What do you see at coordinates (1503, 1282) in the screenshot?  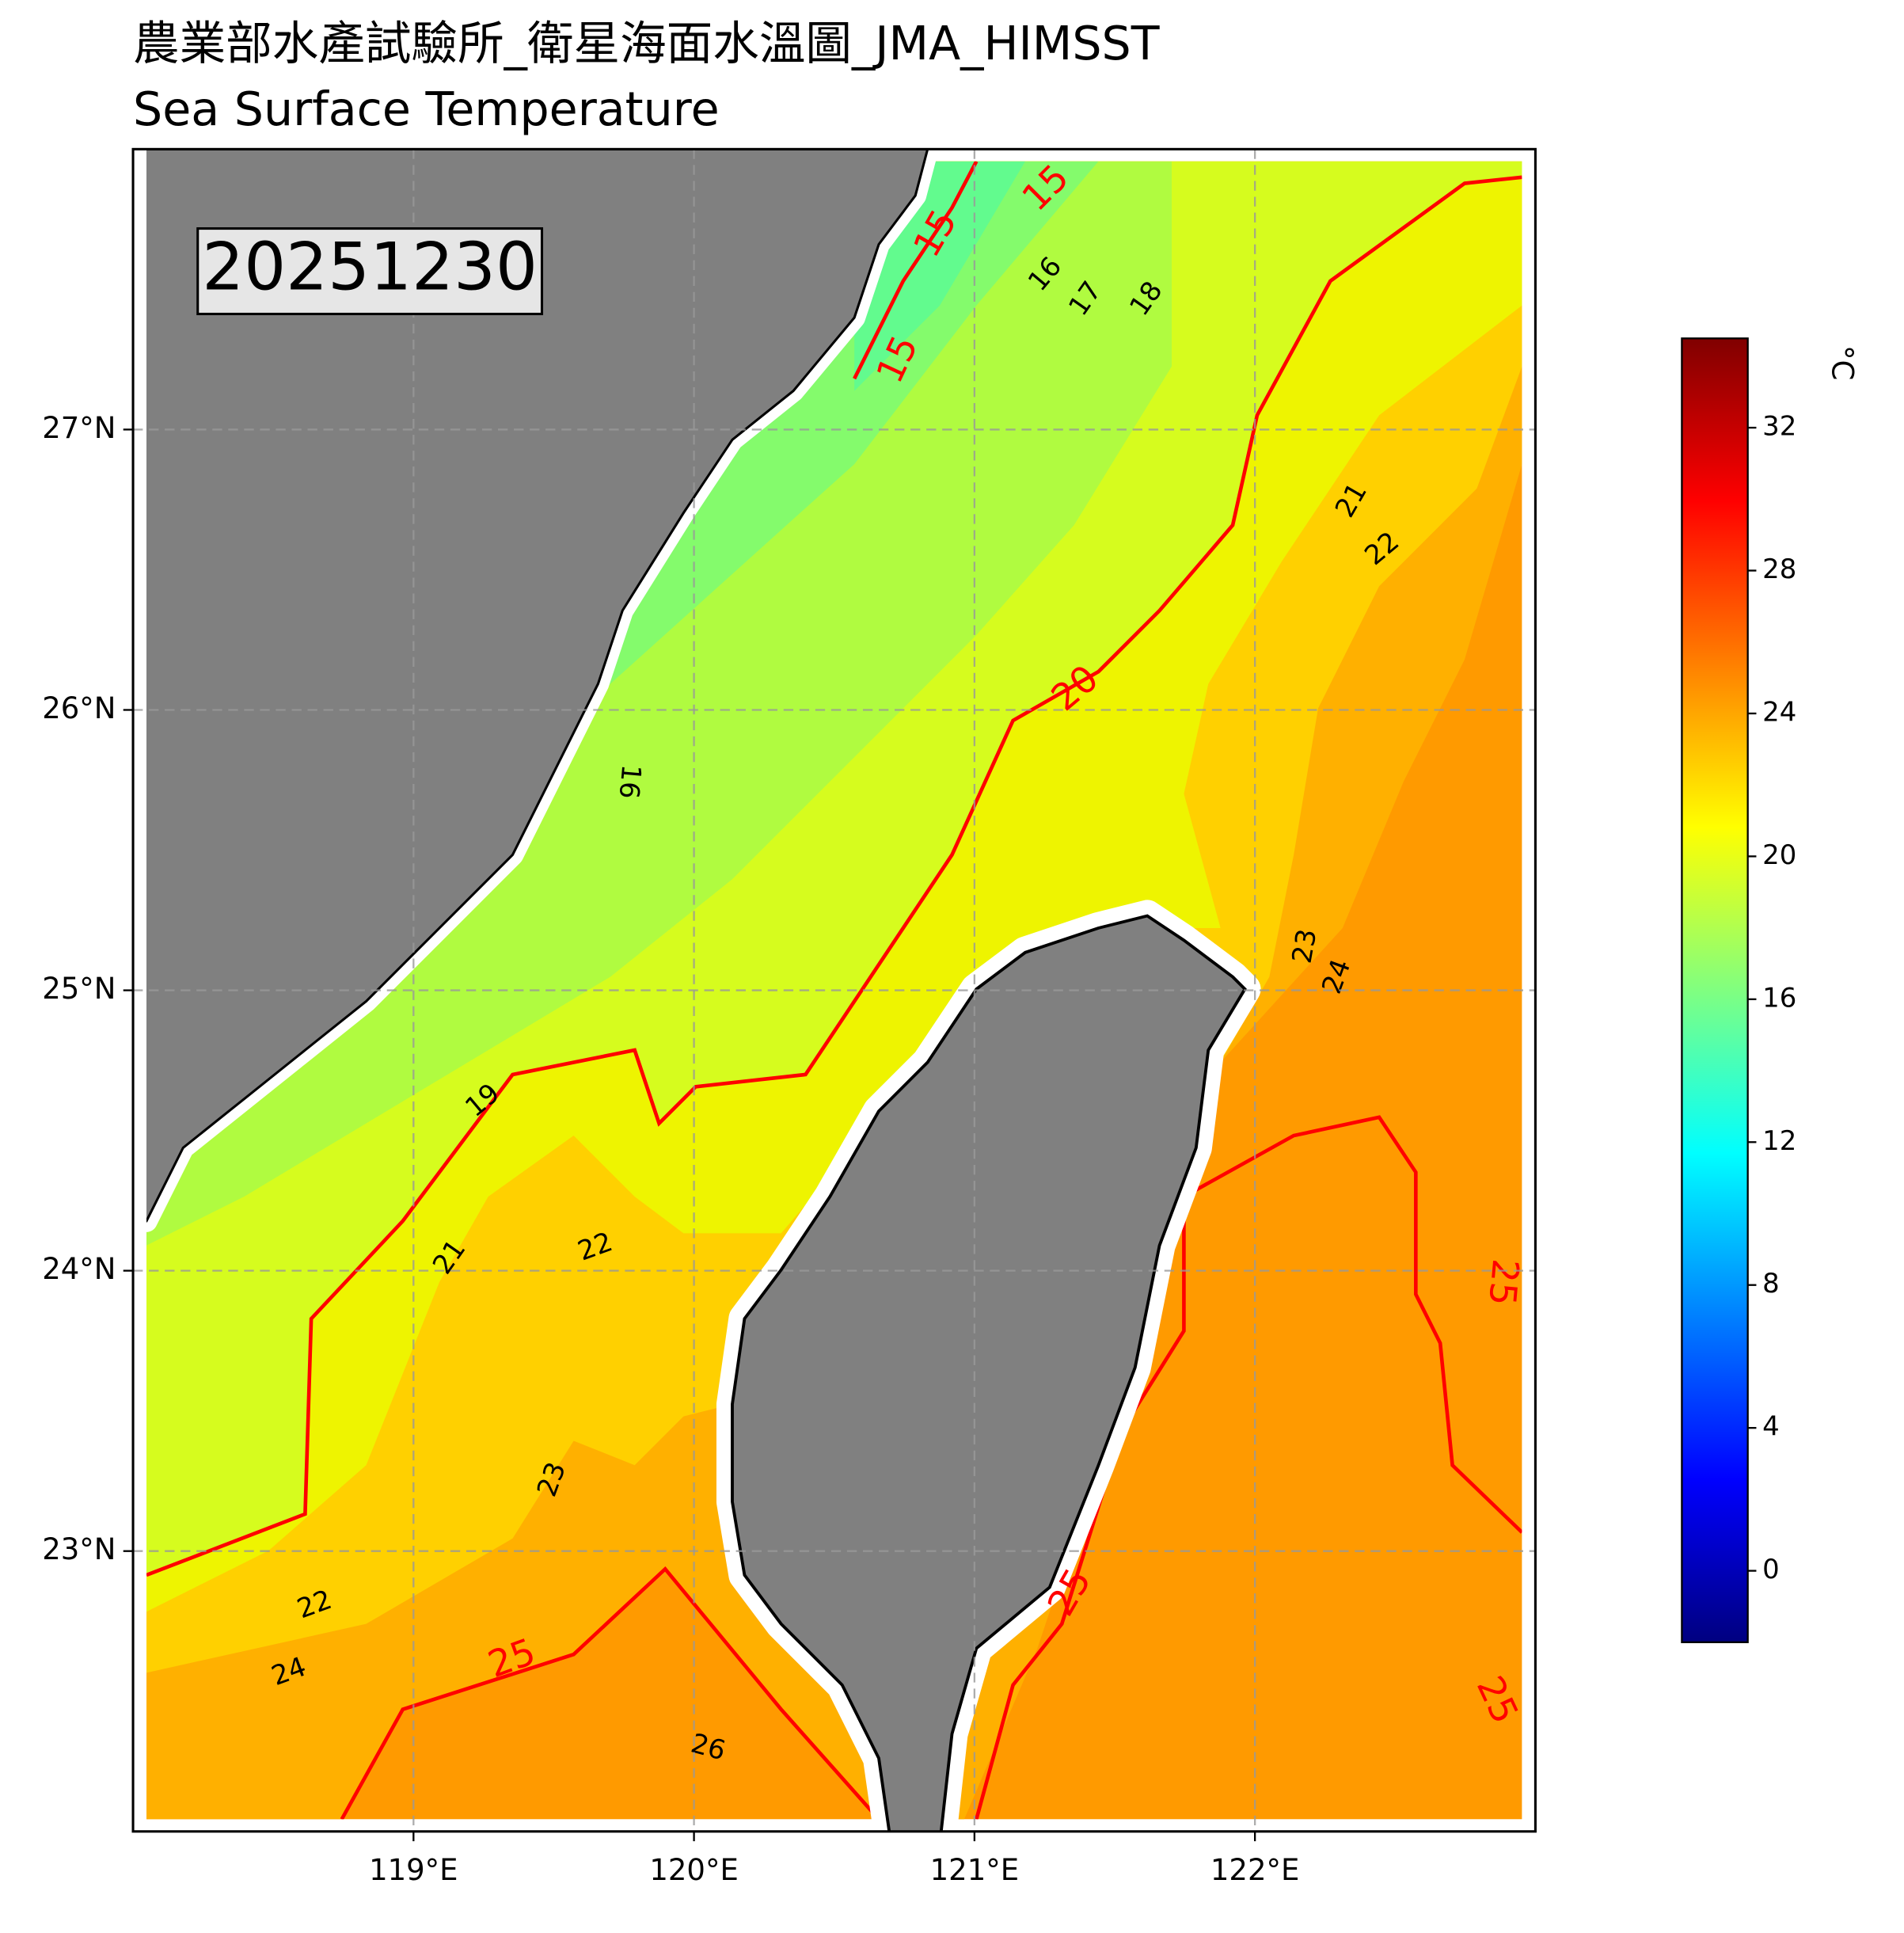 I see `contour-label: 25` at bounding box center [1503, 1282].